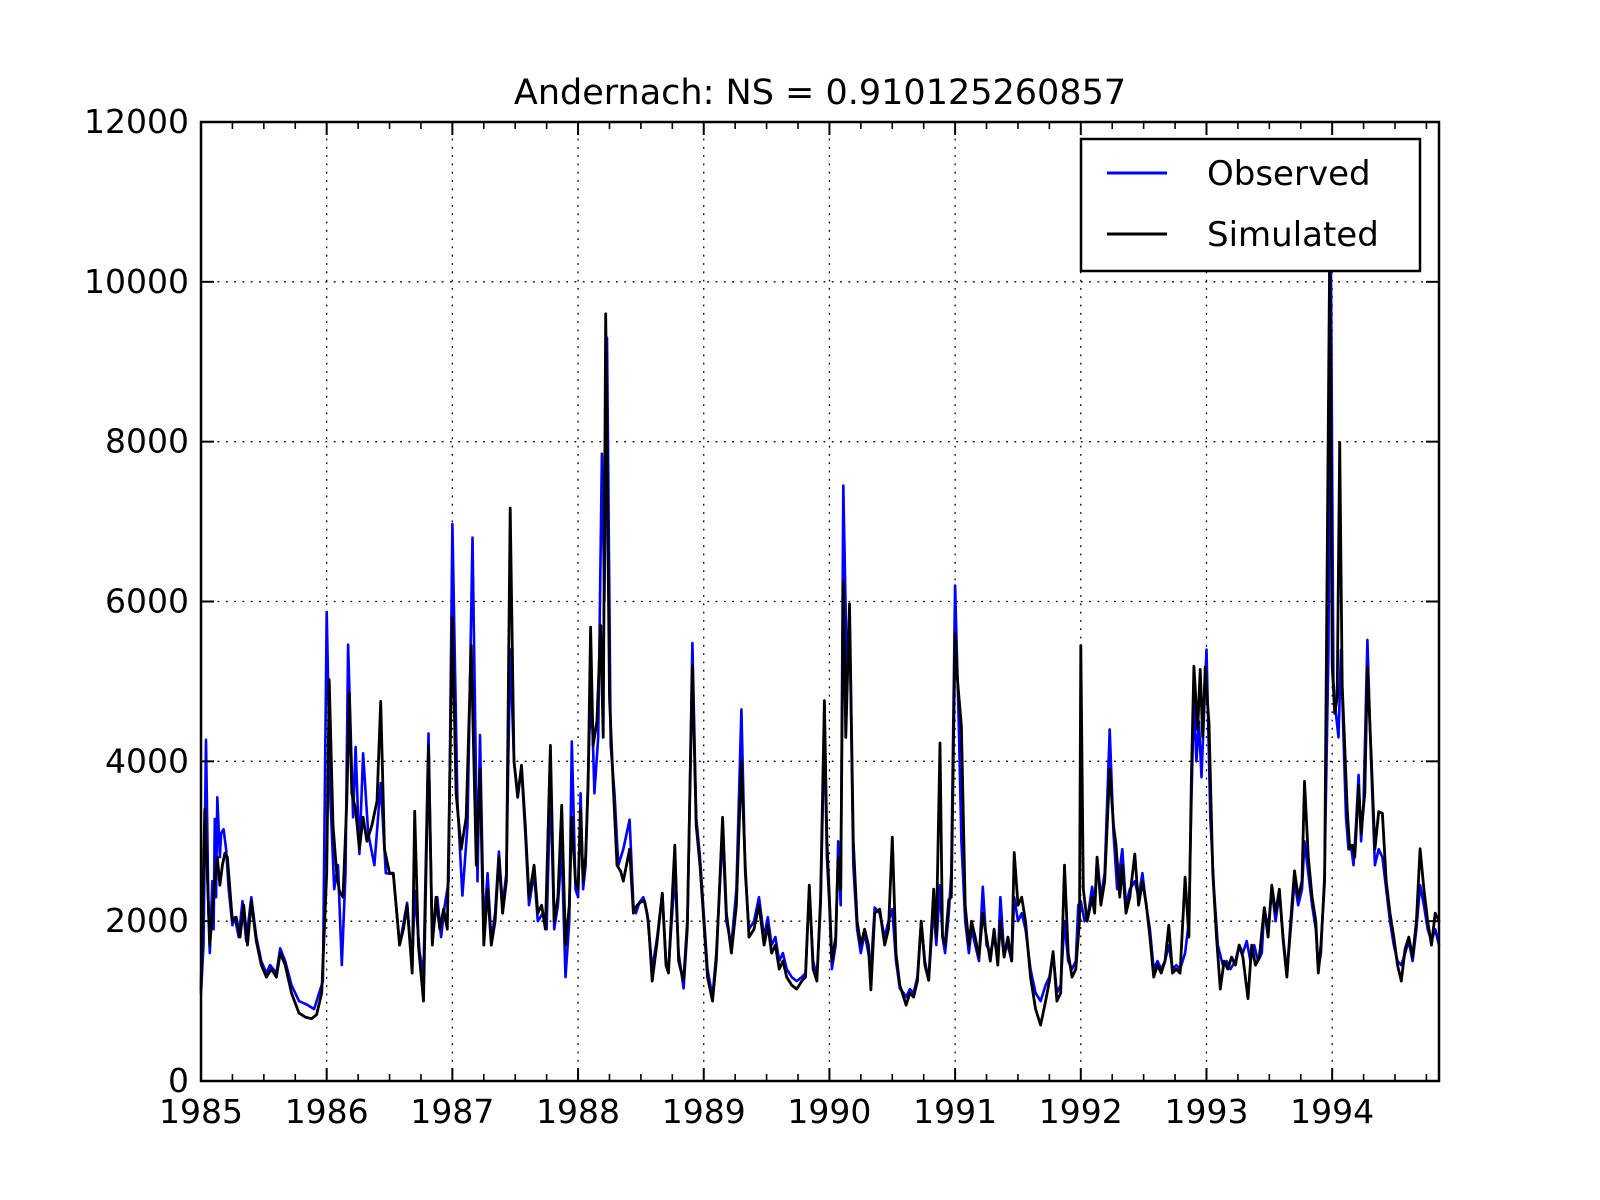 The width and height of the screenshot is (1600, 1200). What do you see at coordinates (1081, 1111) in the screenshot?
I see `x-tick-label-1992: 1992` at bounding box center [1081, 1111].